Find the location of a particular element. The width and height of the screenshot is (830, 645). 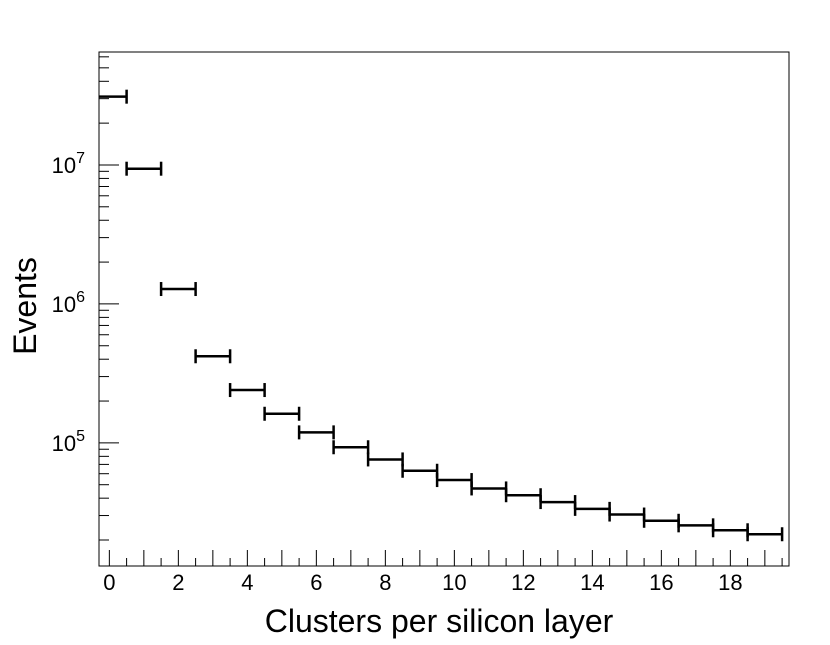

x-tick-label: 18 is located at coordinates (730, 582).